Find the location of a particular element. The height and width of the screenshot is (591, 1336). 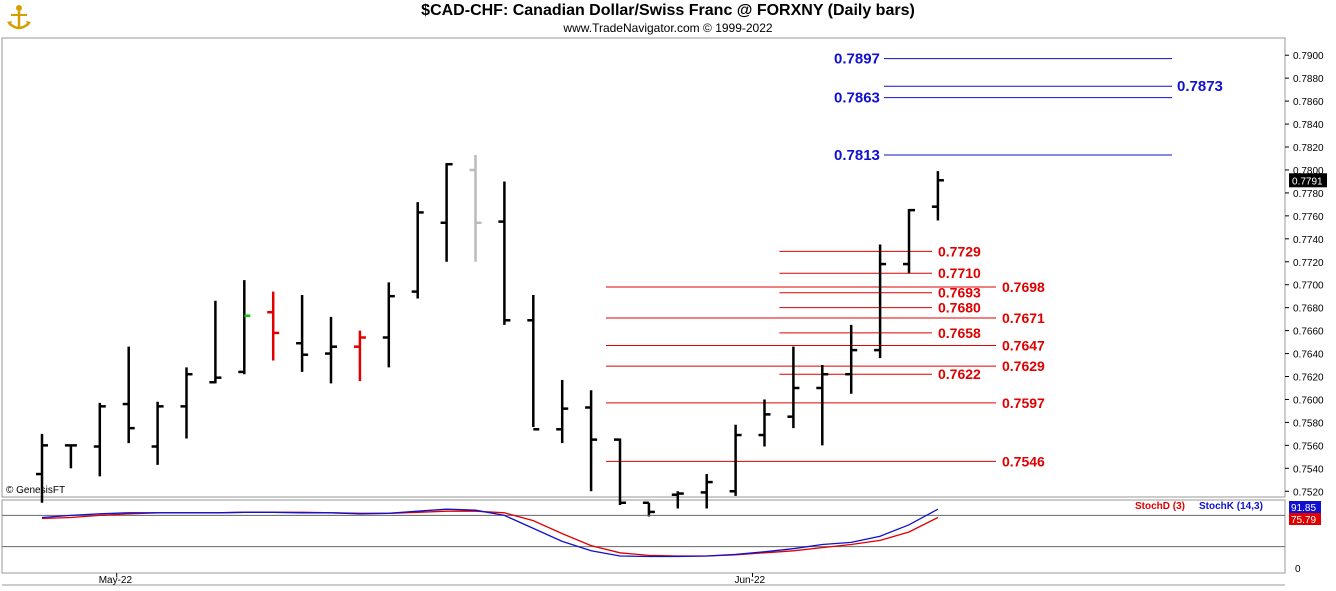

fib-level-label: 0.7693 is located at coordinates (959, 293).